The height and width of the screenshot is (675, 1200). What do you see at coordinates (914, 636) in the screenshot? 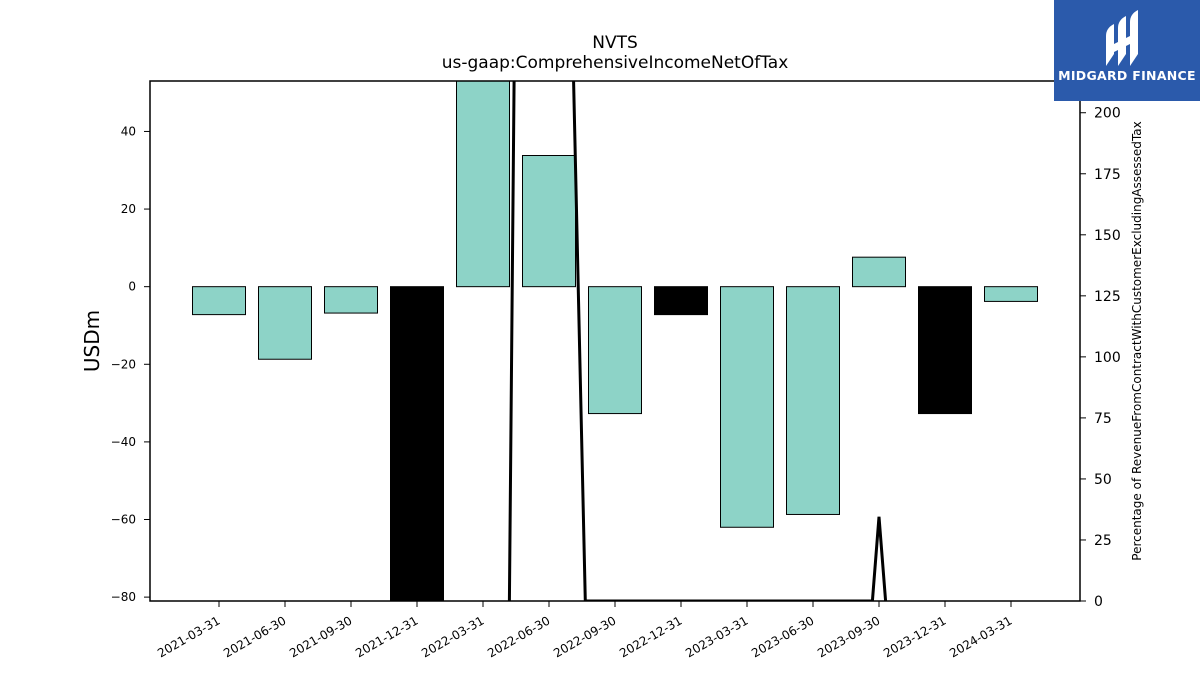
I see `x-tick-label: 2023-12-31` at bounding box center [914, 636].